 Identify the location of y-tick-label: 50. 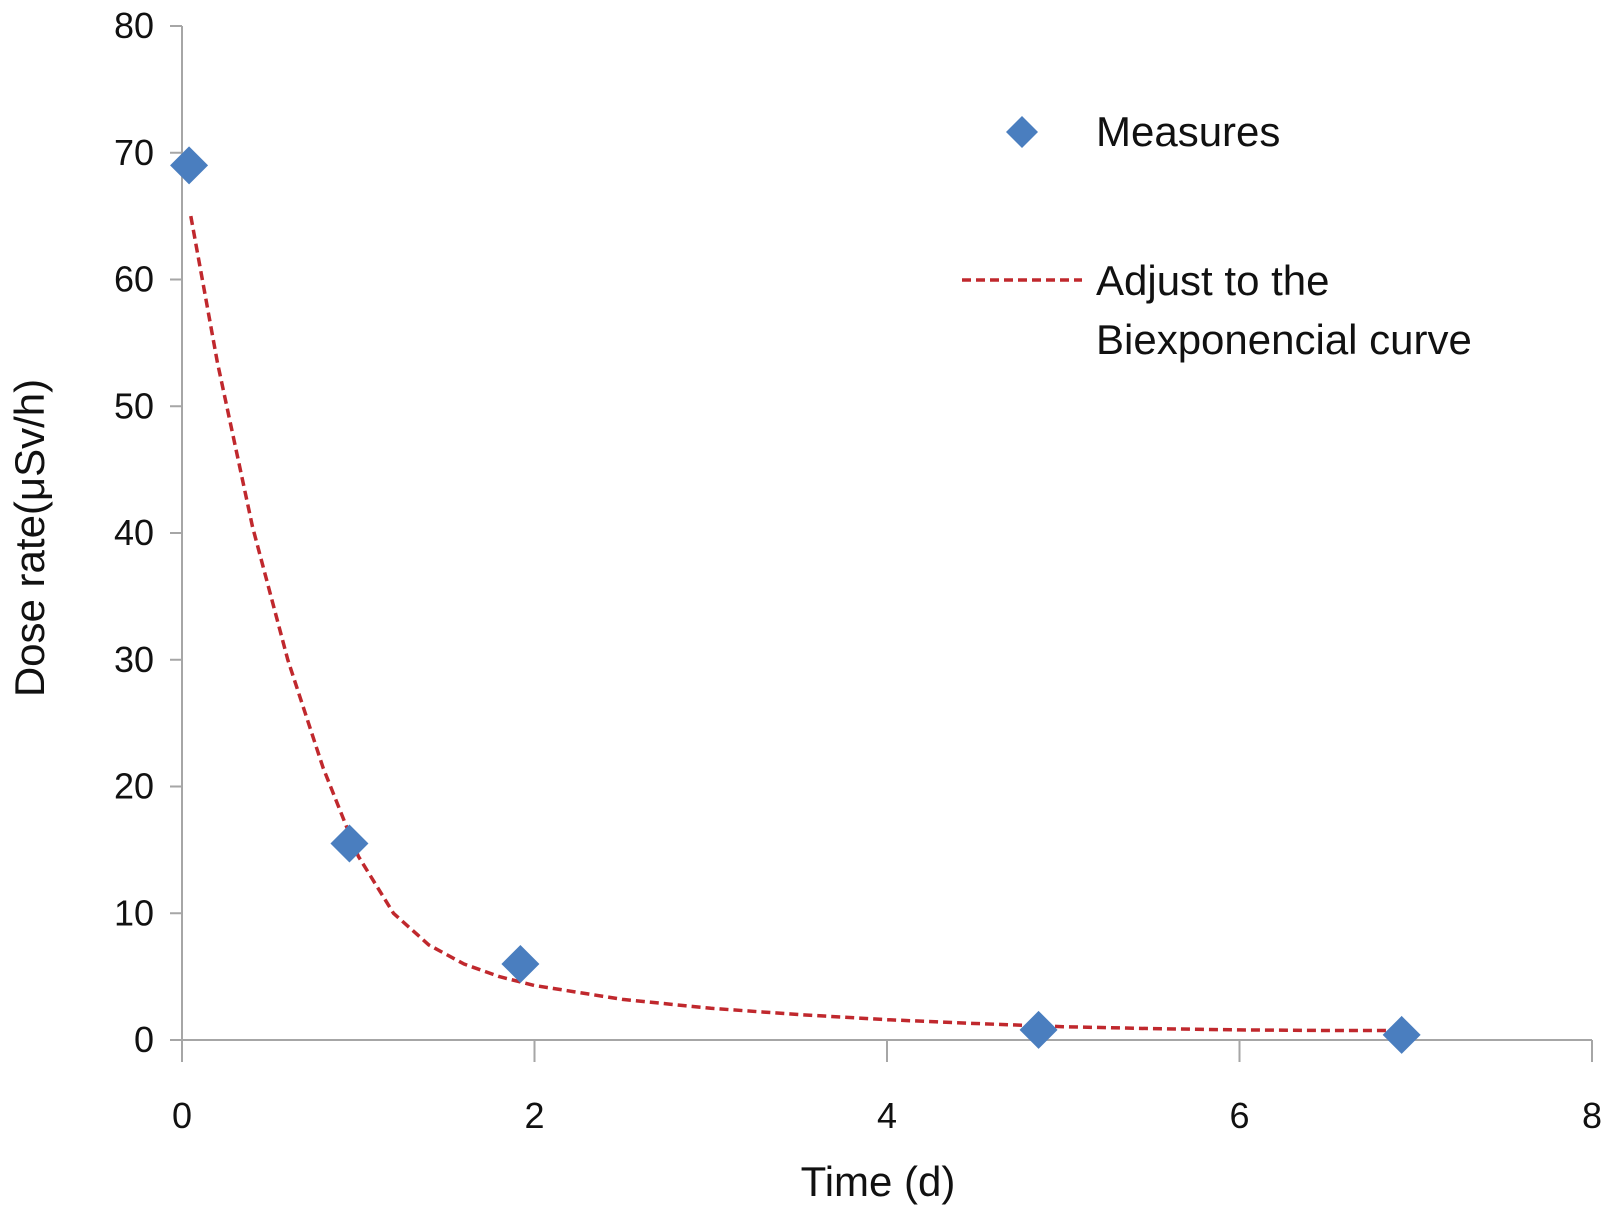
(134, 405).